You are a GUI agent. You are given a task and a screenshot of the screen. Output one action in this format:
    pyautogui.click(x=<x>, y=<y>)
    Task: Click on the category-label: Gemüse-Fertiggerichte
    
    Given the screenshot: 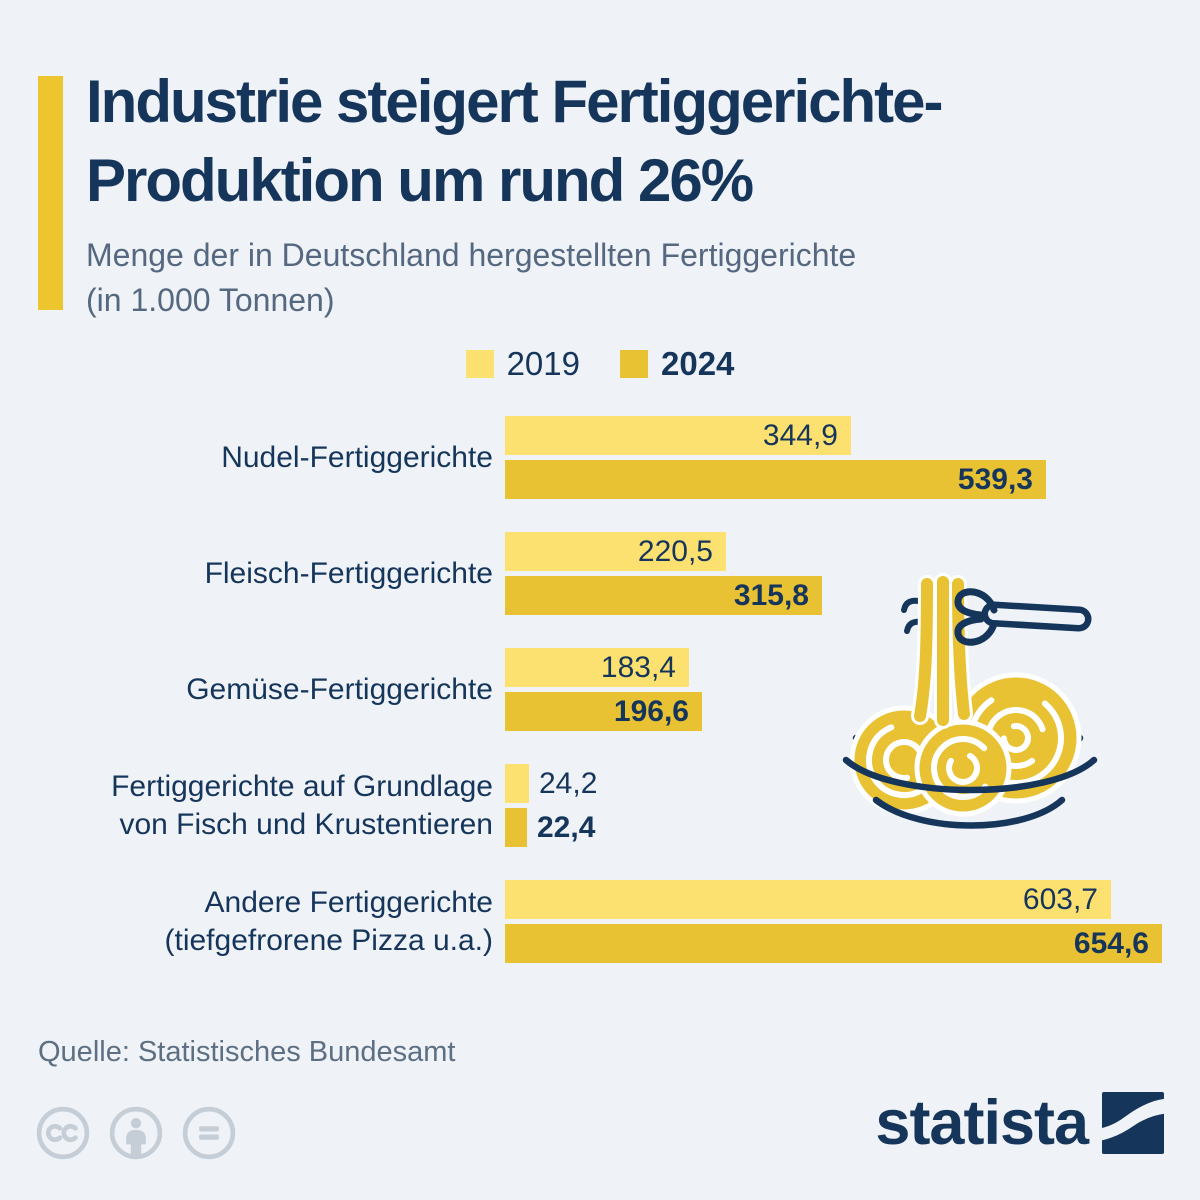 What is the action you would take?
    pyautogui.click(x=339, y=689)
    